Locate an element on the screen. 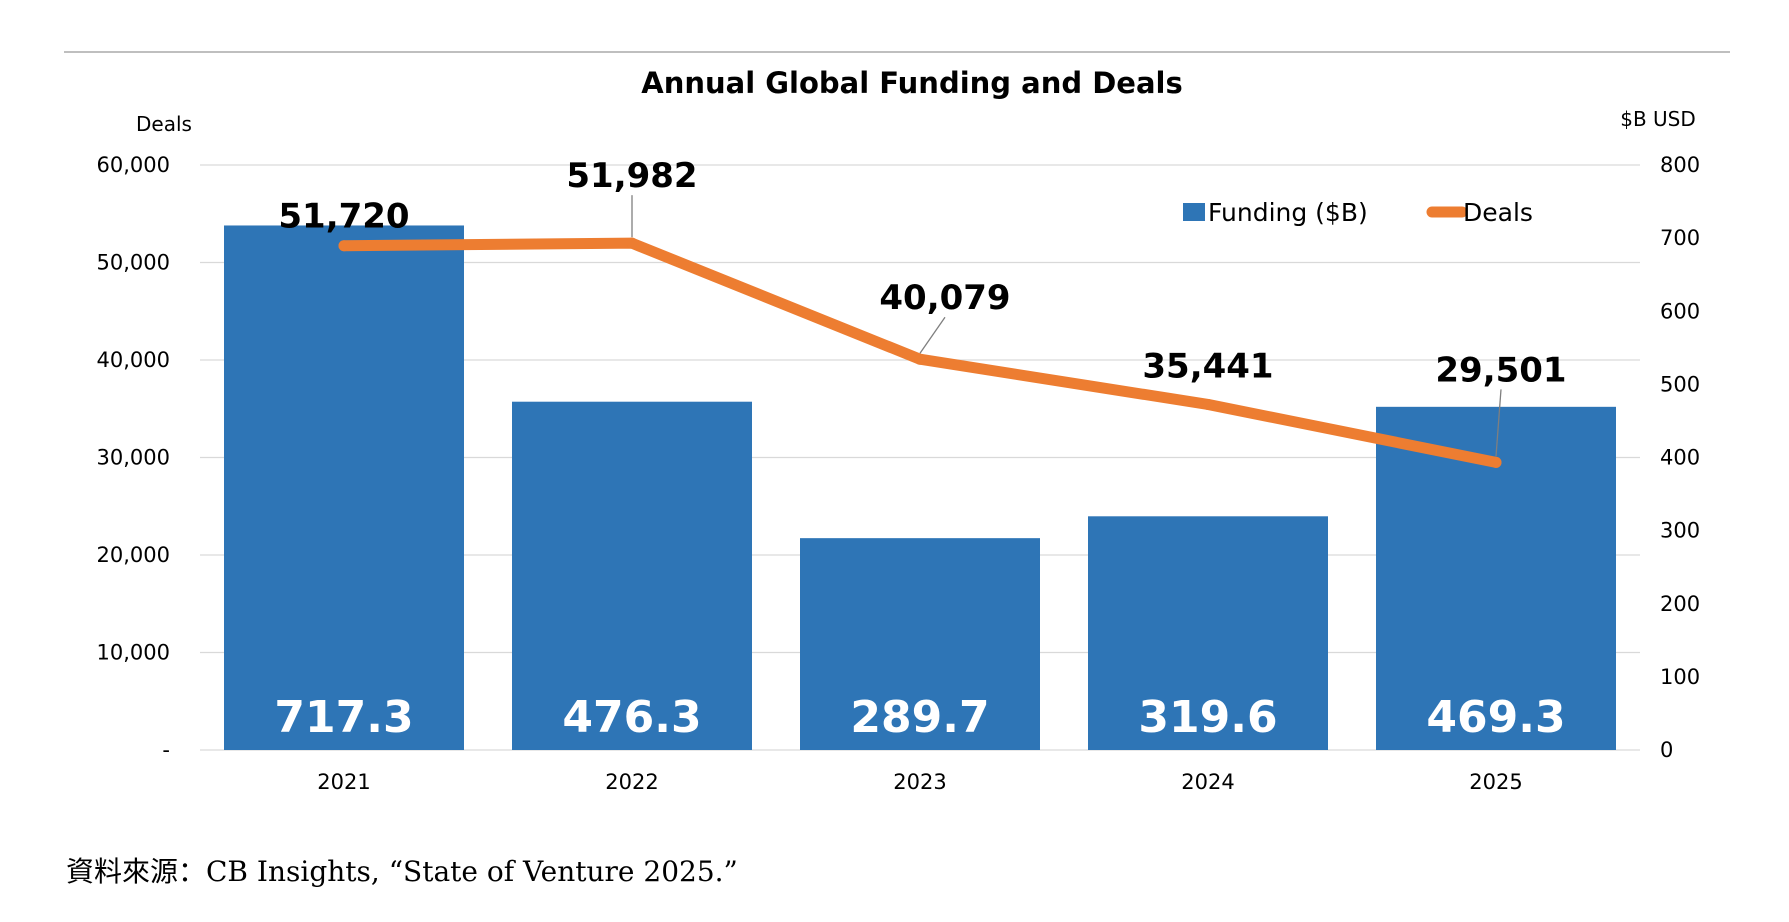 This screenshot has width=1789, height=922. x-axis-tick-label: 2024 is located at coordinates (1207, 782).